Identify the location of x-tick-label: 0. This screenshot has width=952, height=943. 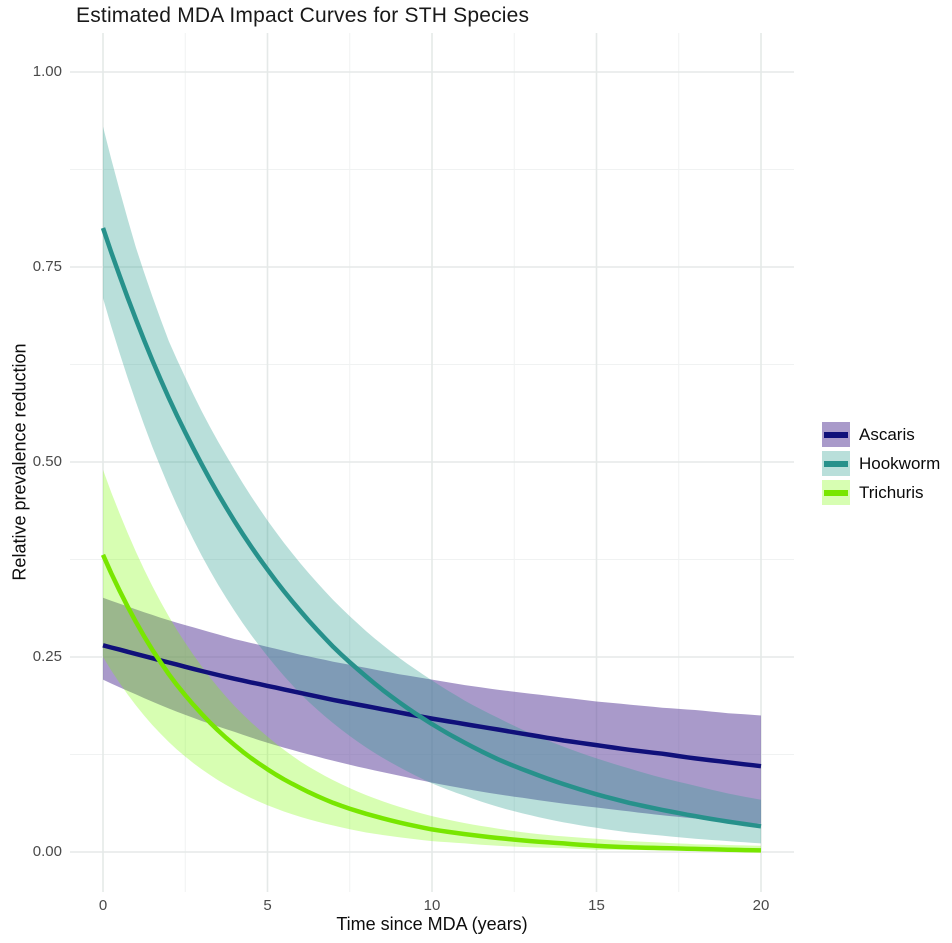
(103, 905).